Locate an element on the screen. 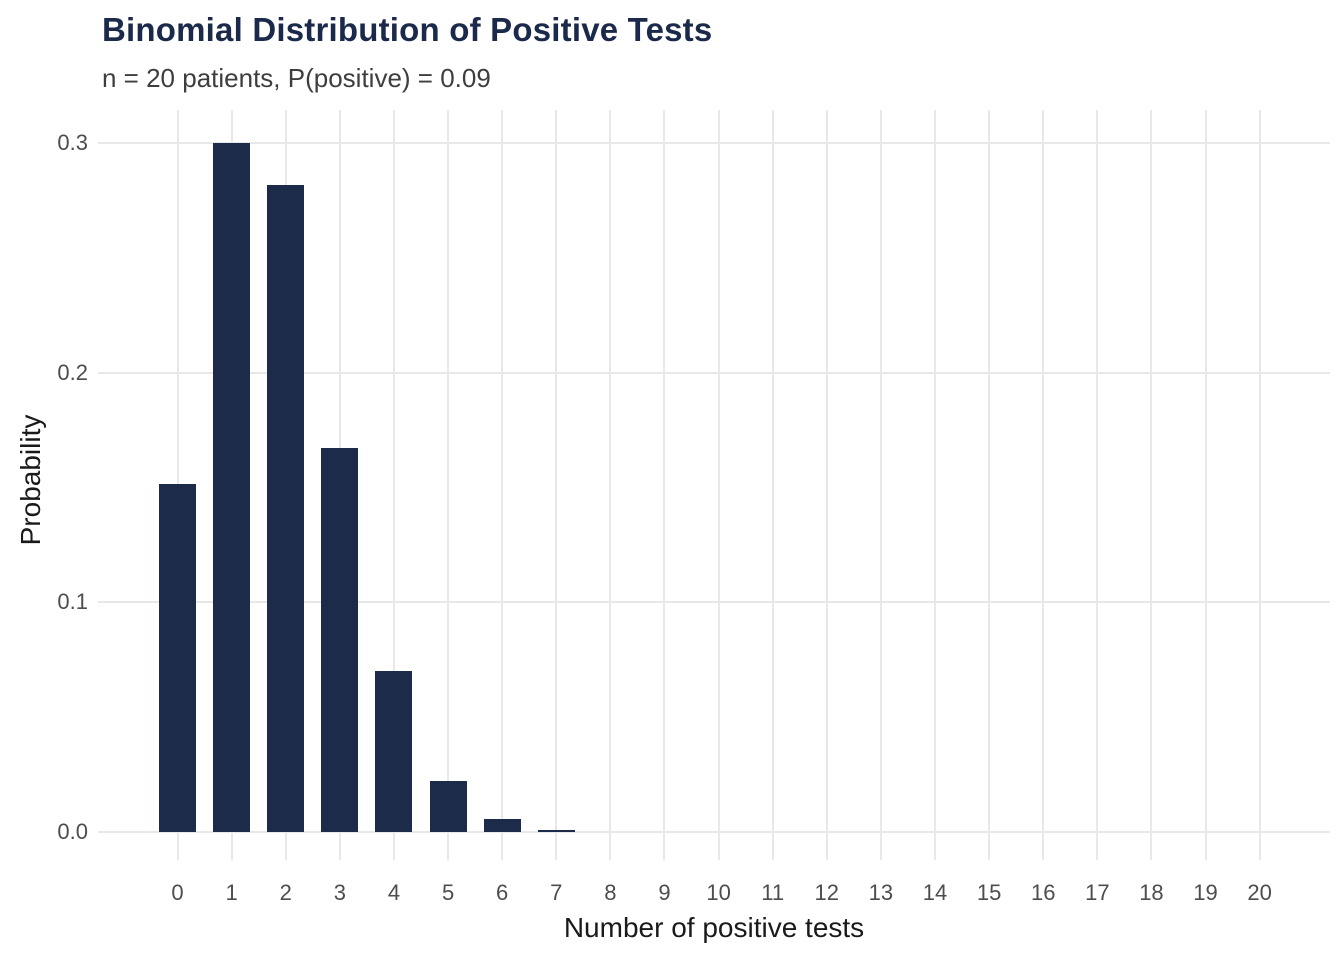 The image size is (1344, 960). x-tick-label-15: 15 is located at coordinates (989, 892).